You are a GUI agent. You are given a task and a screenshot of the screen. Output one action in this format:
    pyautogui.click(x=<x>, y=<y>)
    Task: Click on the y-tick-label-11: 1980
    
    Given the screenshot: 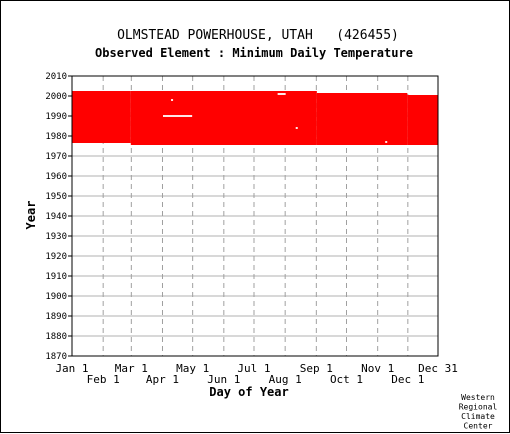 What is the action you would take?
    pyautogui.click(x=56, y=137)
    